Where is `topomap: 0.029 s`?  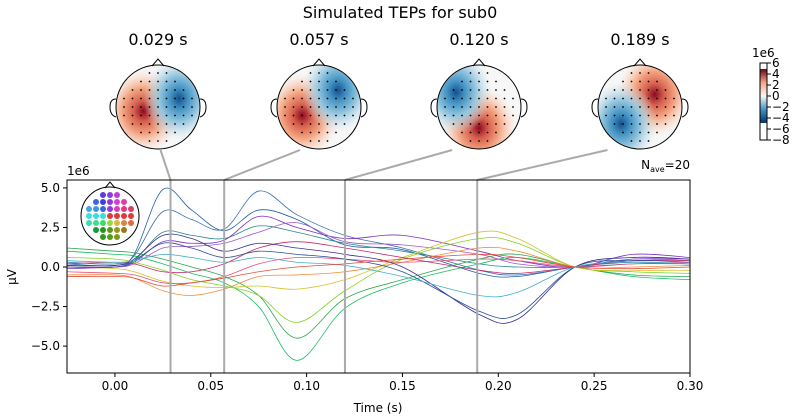 topomap: 0.029 s is located at coordinates (158, 90).